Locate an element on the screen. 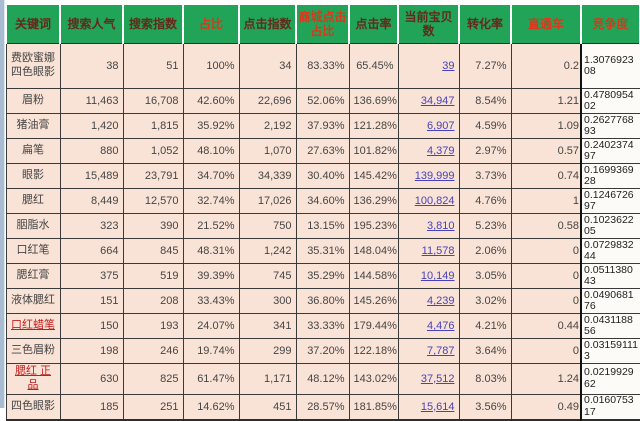  cell-keyword: 扁笔 is located at coordinates (33, 151).